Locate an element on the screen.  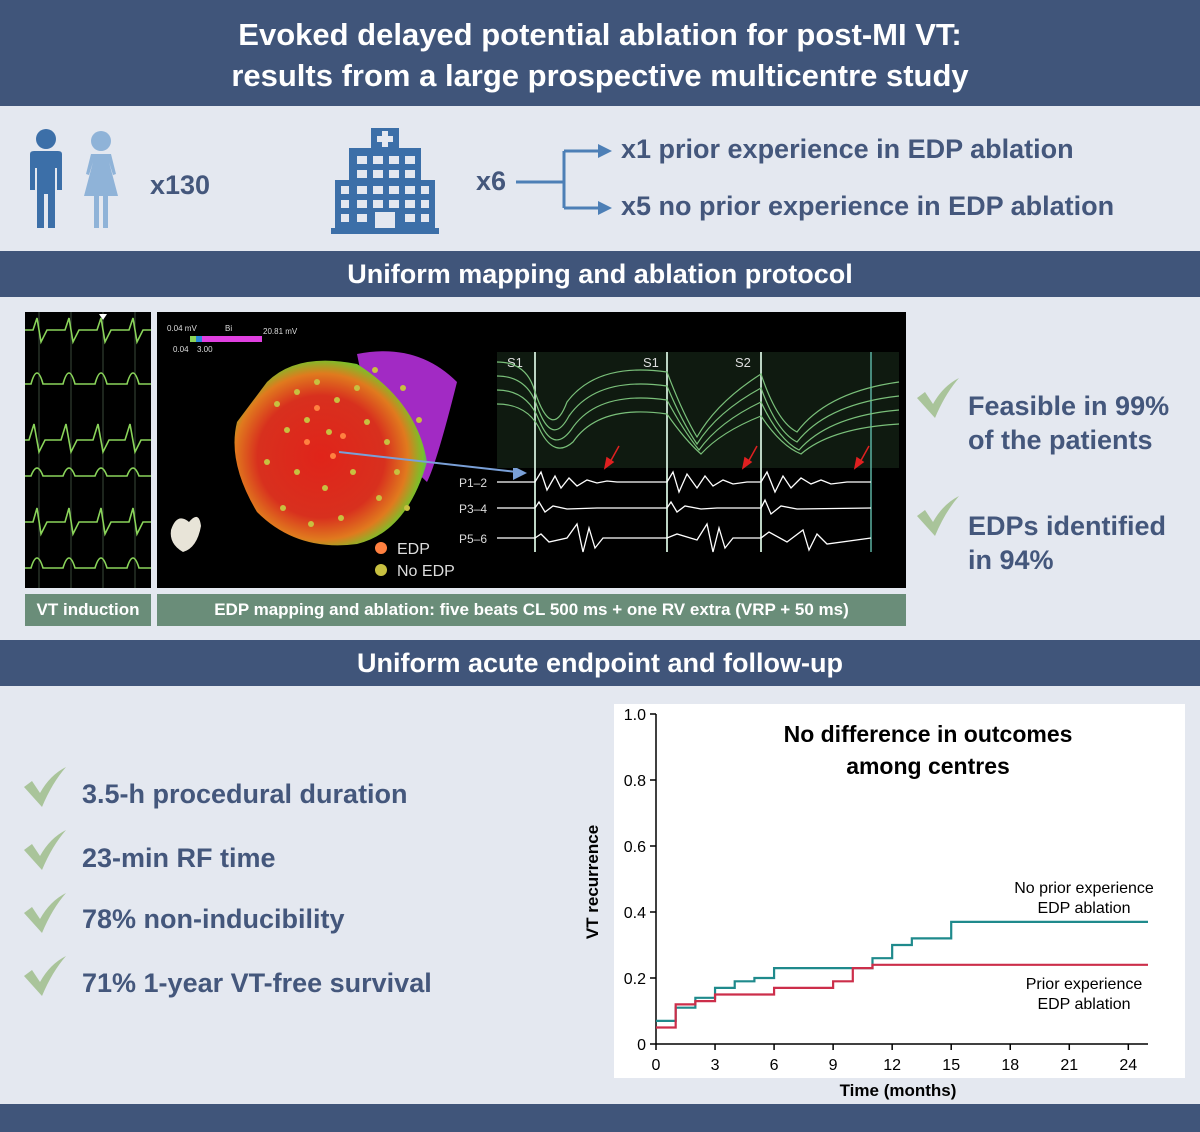
scale-tick-1: 0.04 is located at coordinates (181, 349).